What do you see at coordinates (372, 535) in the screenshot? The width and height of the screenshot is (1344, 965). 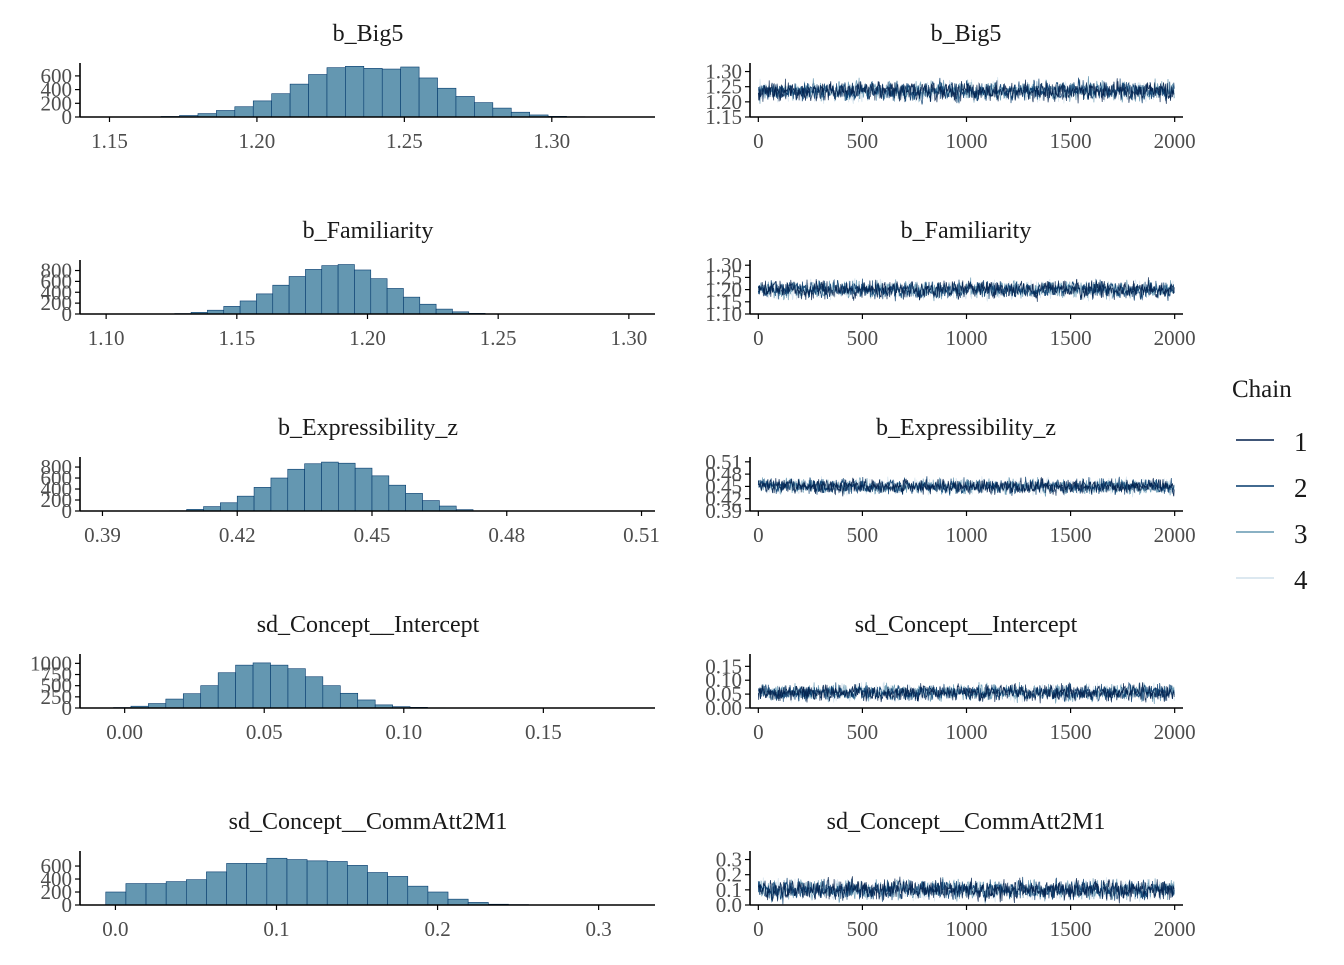 I see `x-tick-label: 0.45` at bounding box center [372, 535].